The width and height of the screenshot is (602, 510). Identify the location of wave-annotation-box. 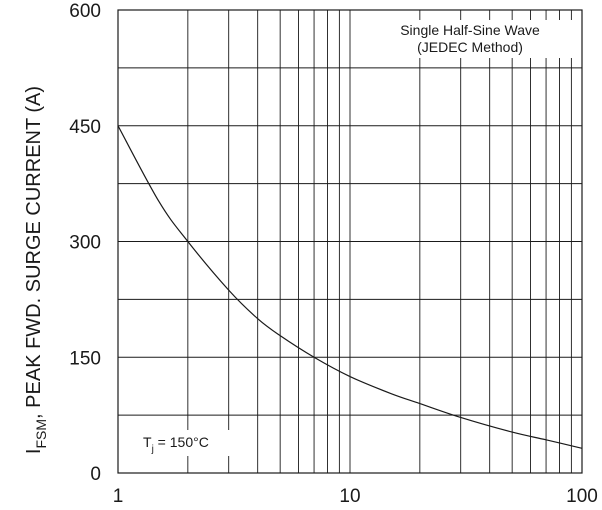
(483, 39).